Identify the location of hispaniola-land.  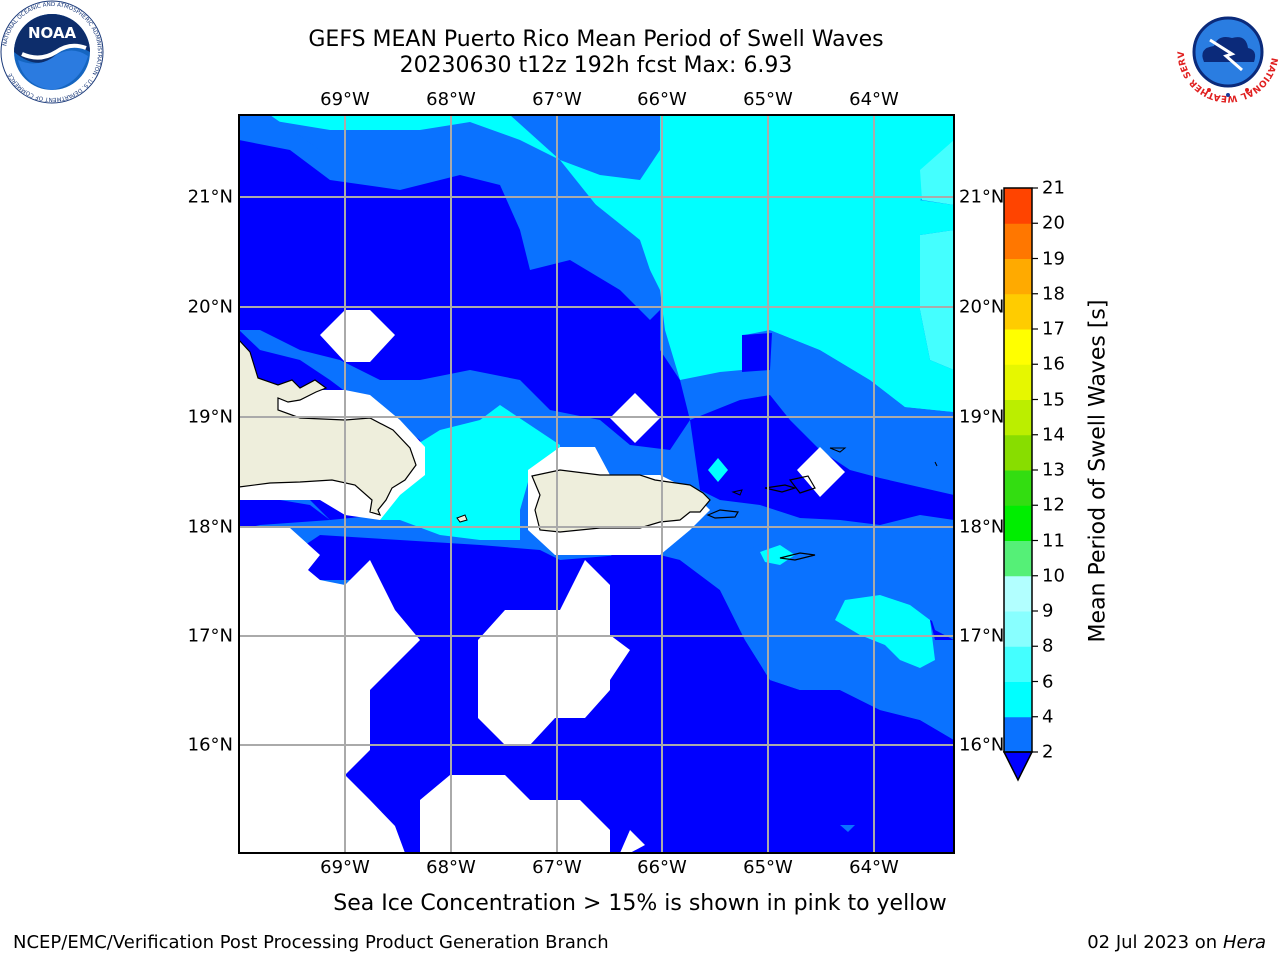
(328, 427).